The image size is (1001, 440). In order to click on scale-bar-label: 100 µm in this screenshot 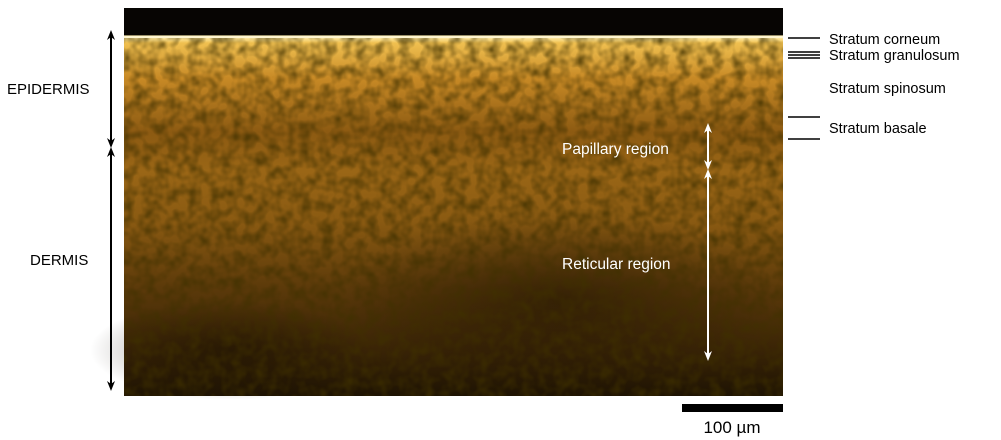, I will do `click(731, 427)`.